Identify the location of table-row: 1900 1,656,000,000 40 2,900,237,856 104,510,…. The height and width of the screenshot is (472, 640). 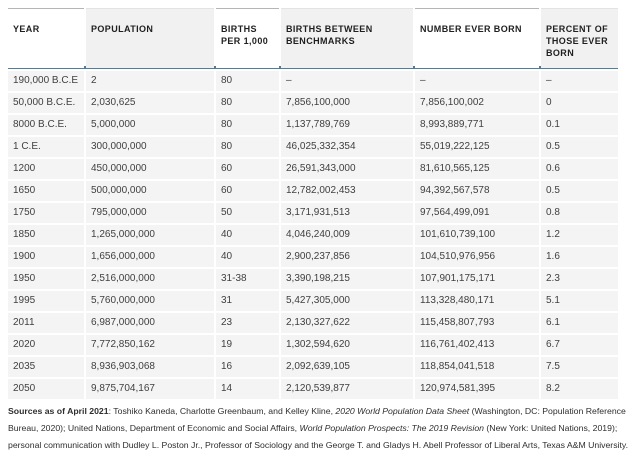
(313, 257).